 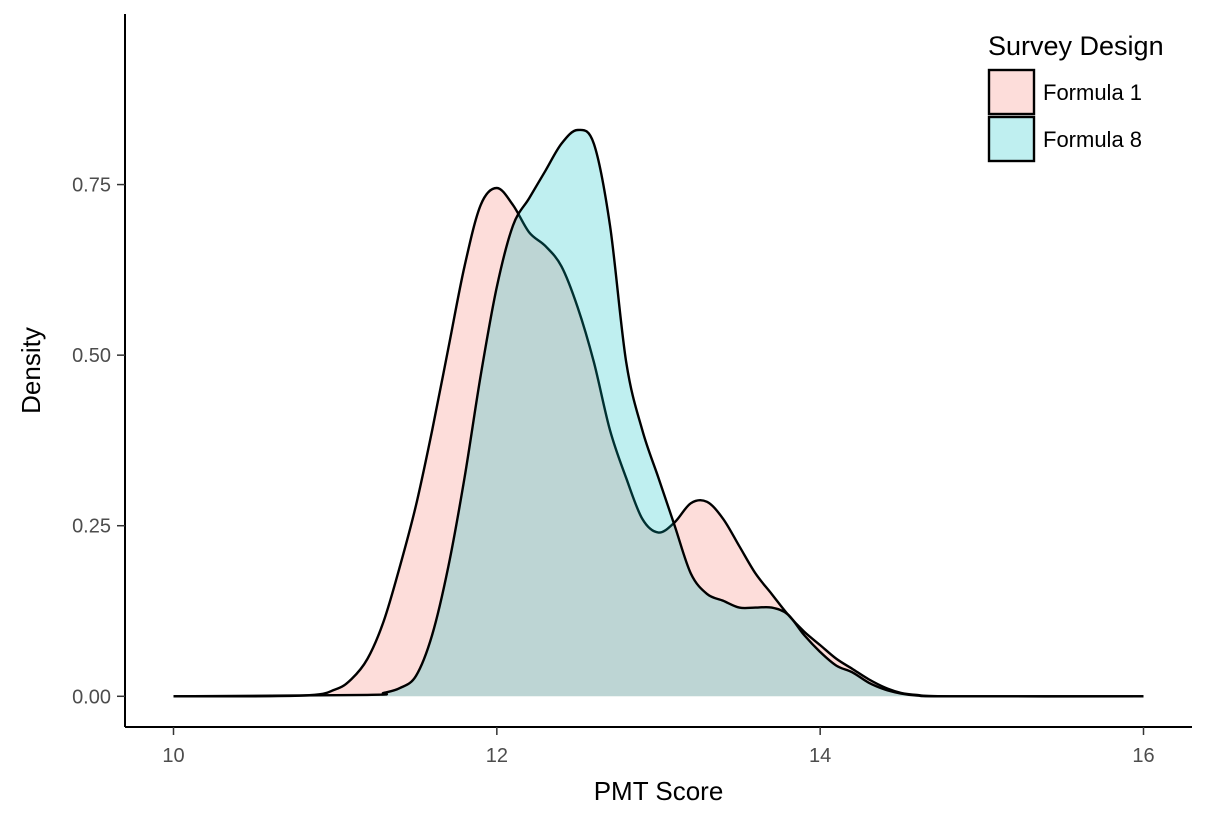 I want to click on legend-label: Formula 8, so click(x=1092, y=139).